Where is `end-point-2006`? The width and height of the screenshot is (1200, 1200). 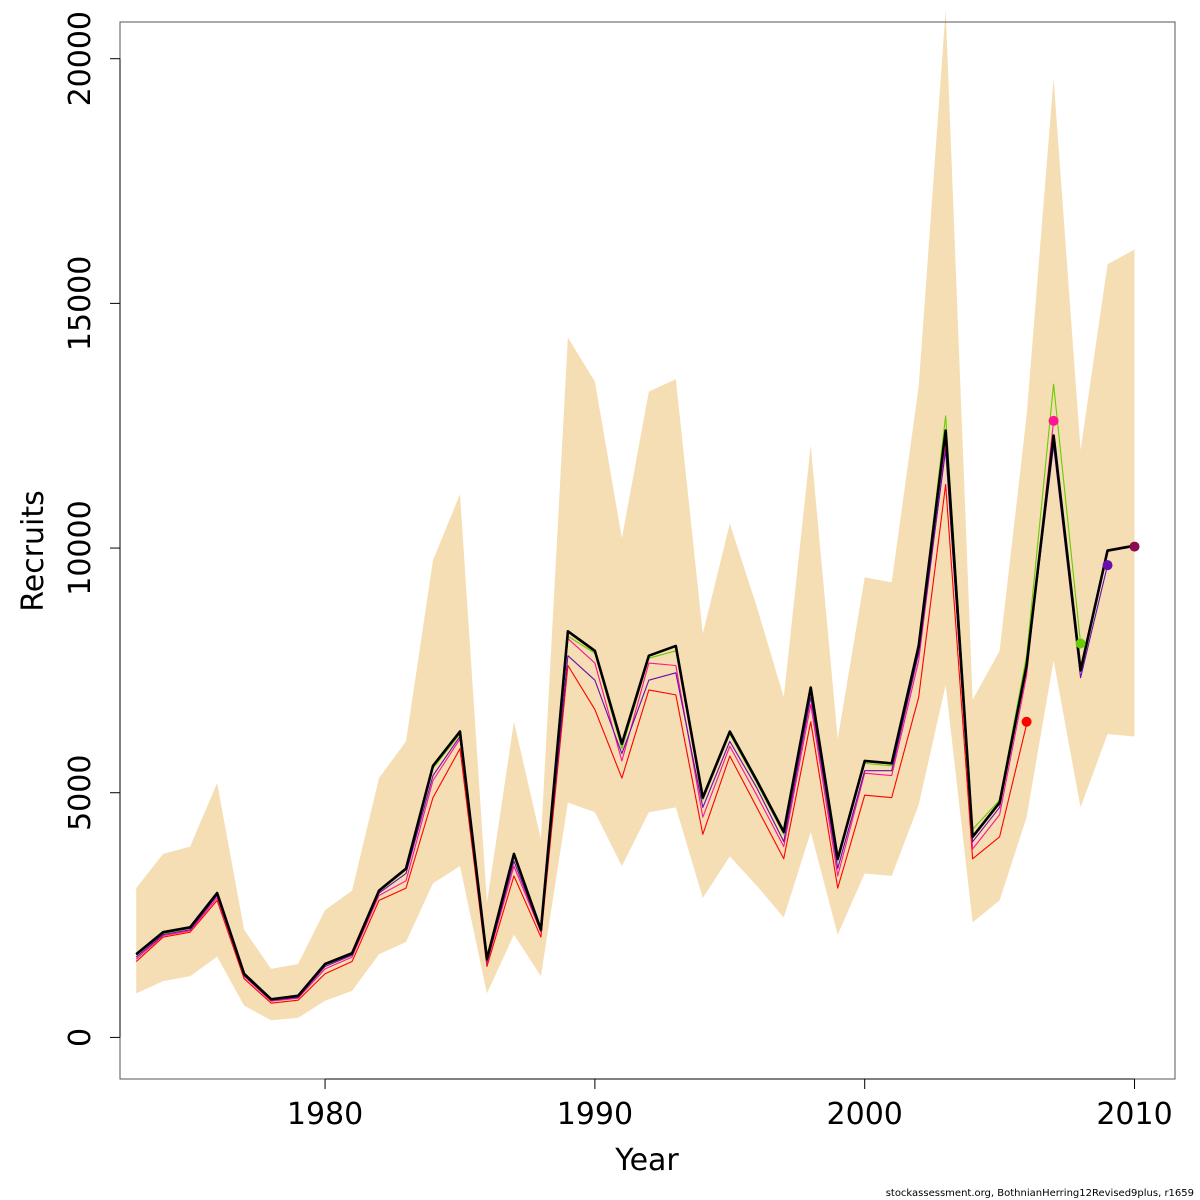 end-point-2006 is located at coordinates (1026, 721).